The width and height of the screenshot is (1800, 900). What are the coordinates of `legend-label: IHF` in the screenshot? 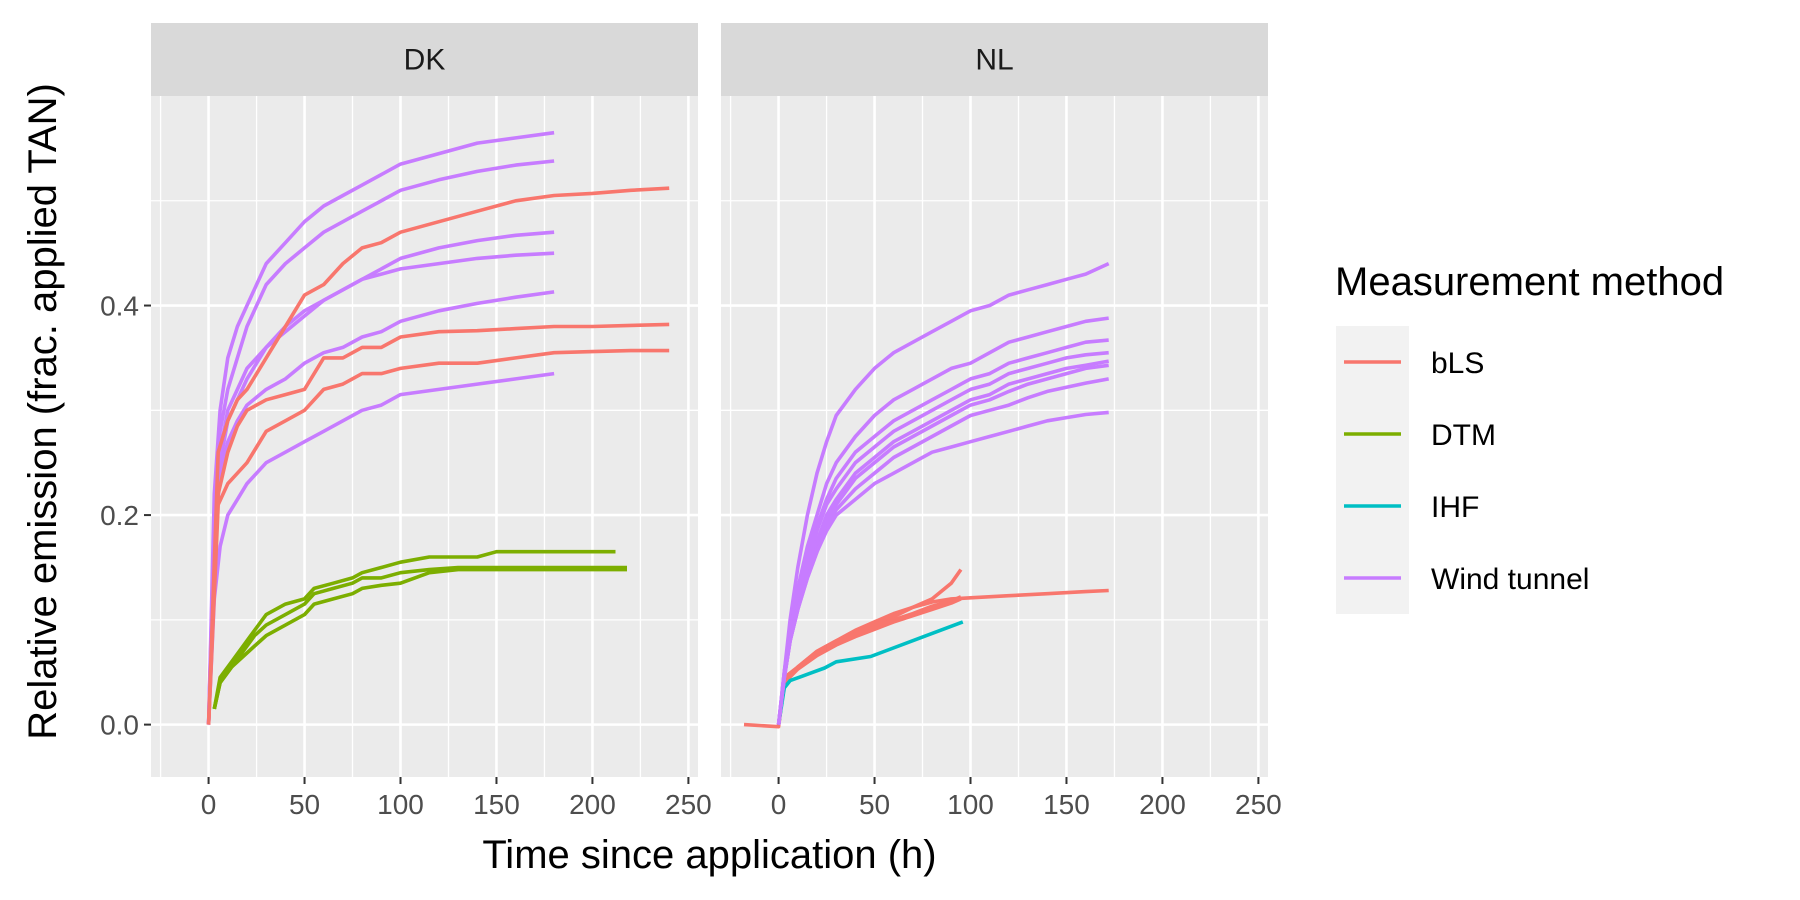 It's located at (1455, 507).